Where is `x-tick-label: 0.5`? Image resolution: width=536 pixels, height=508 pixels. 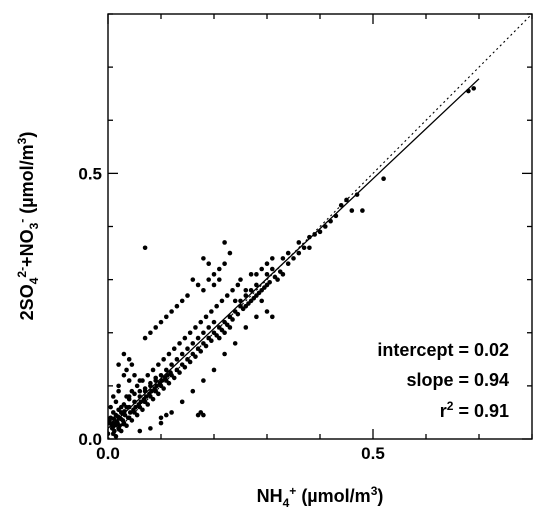 x-tick-label: 0.5 is located at coordinates (373, 453).